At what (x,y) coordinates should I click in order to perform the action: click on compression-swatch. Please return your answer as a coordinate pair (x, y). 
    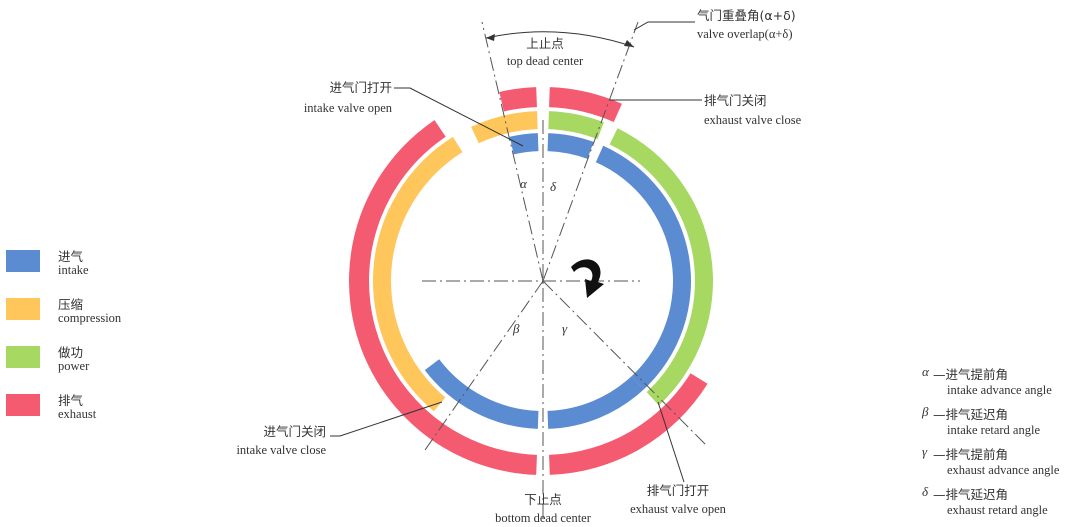
    Looking at the image, I should click on (23, 309).